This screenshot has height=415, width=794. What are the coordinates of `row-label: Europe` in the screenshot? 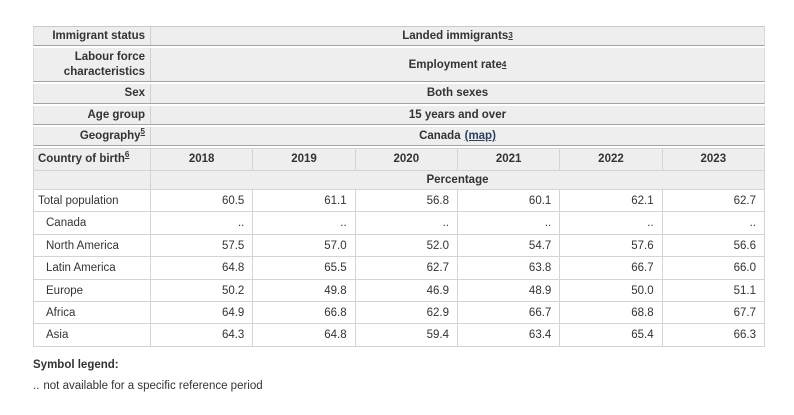 It's located at (92, 290).